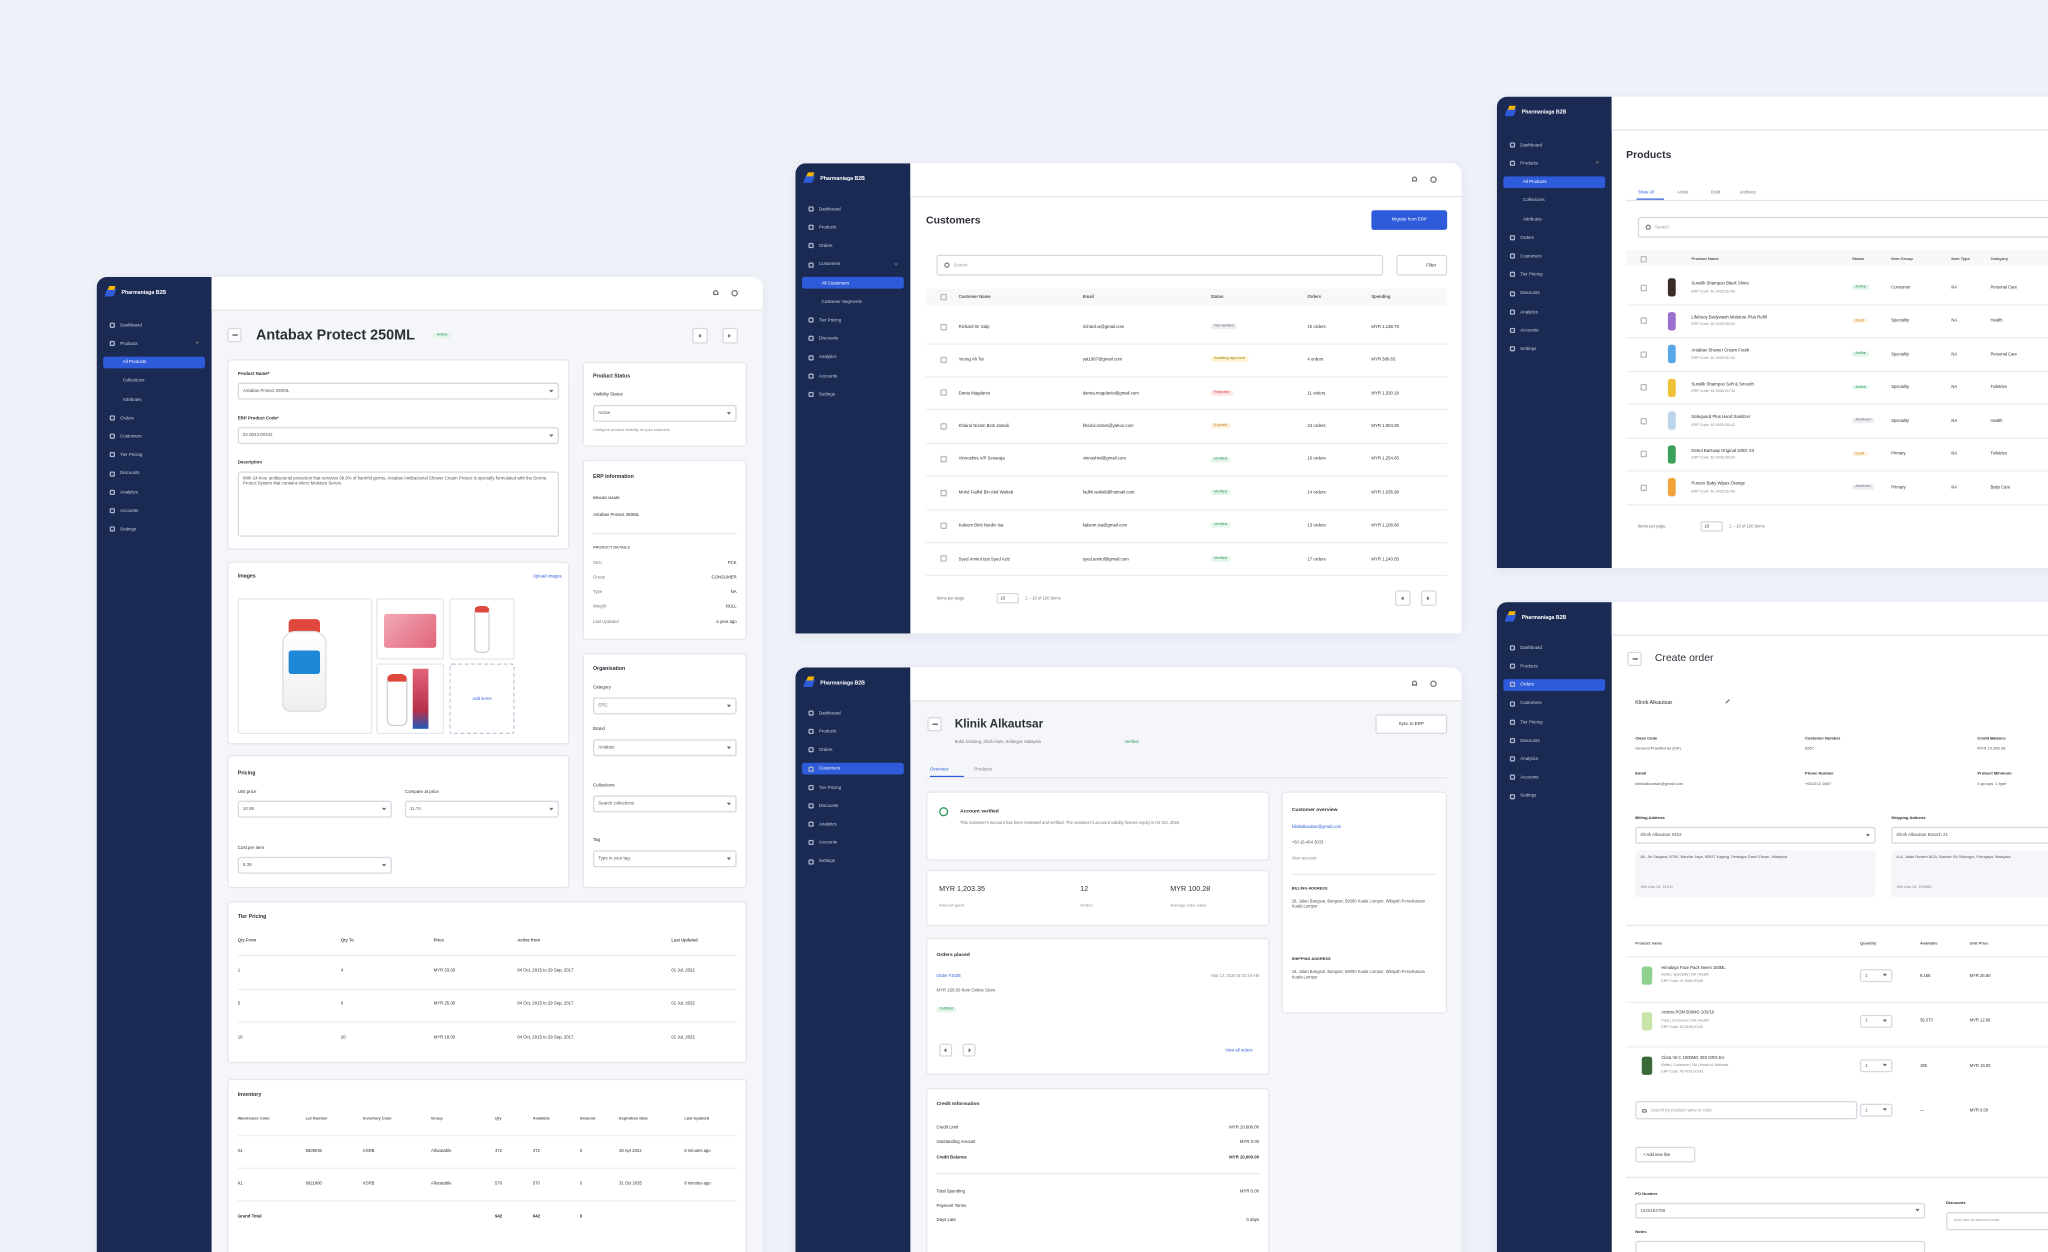  I want to click on nav-item: Attributes, so click(132, 399).